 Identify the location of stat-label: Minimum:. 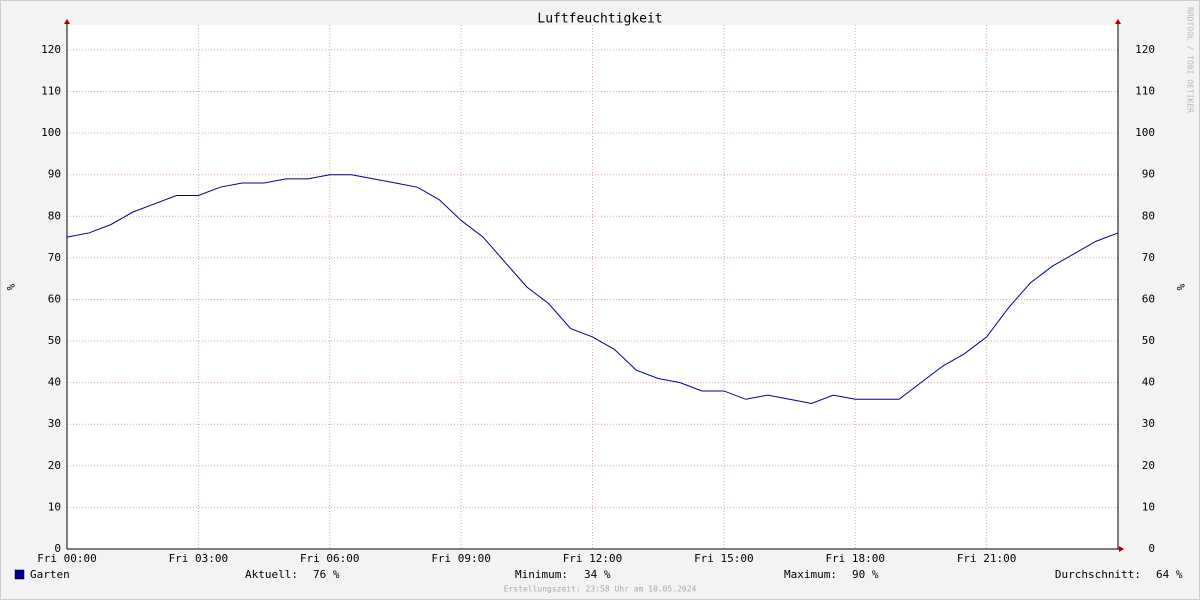
(541, 574).